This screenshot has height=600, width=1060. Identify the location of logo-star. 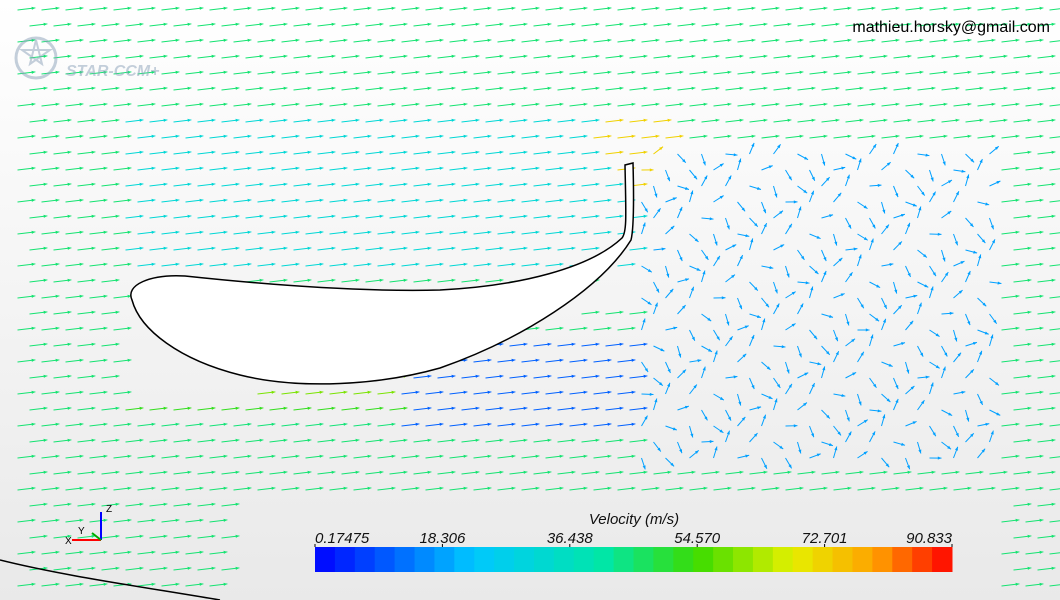
(36, 53).